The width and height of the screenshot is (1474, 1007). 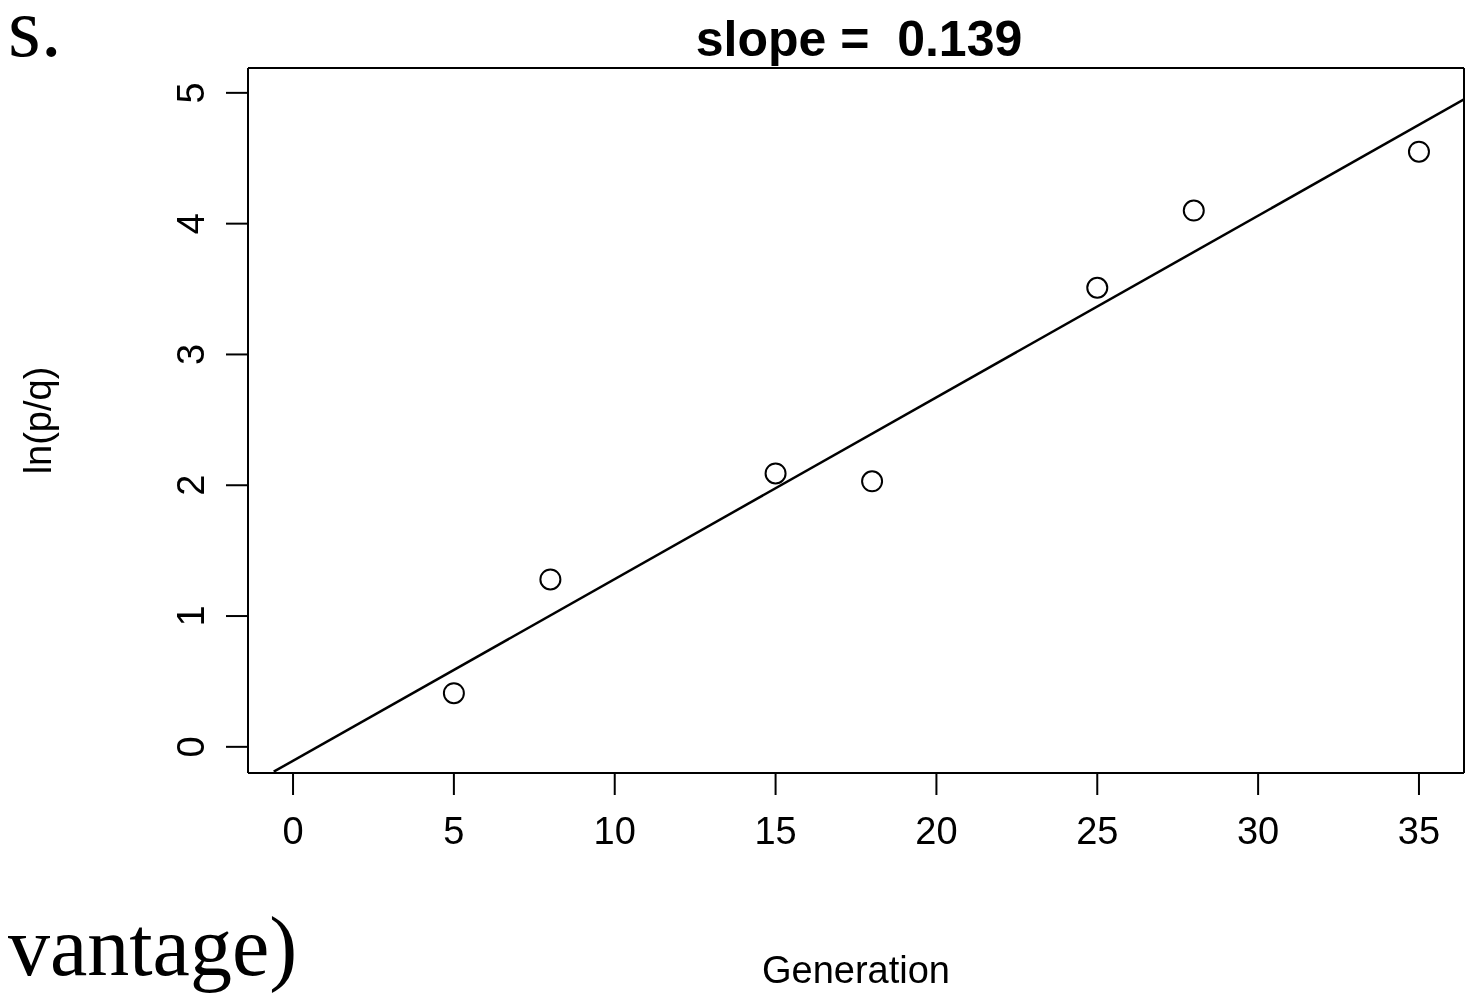 What do you see at coordinates (153, 947) in the screenshot?
I see `text: vantage)` at bounding box center [153, 947].